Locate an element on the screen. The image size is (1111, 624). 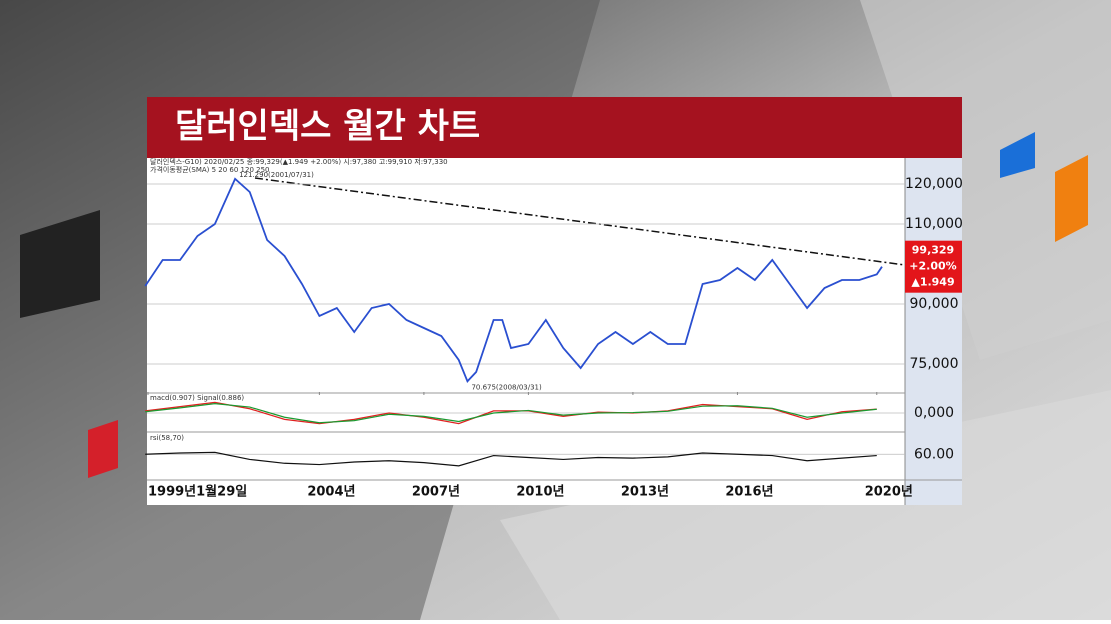
change: ▲1.949 is located at coordinates (932, 282).